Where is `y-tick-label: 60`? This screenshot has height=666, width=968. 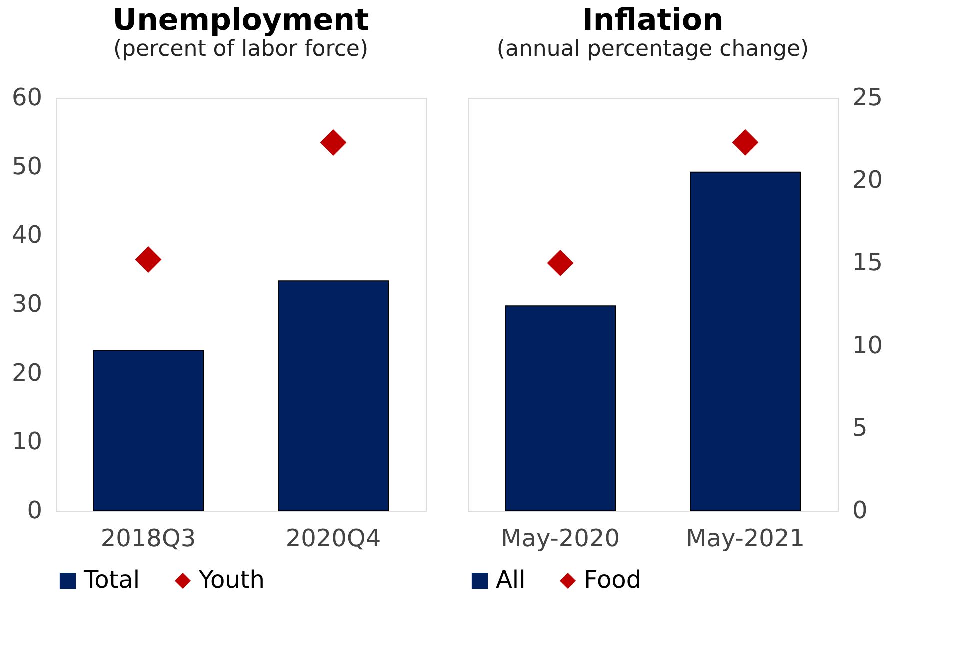 y-tick-label: 60 is located at coordinates (27, 98).